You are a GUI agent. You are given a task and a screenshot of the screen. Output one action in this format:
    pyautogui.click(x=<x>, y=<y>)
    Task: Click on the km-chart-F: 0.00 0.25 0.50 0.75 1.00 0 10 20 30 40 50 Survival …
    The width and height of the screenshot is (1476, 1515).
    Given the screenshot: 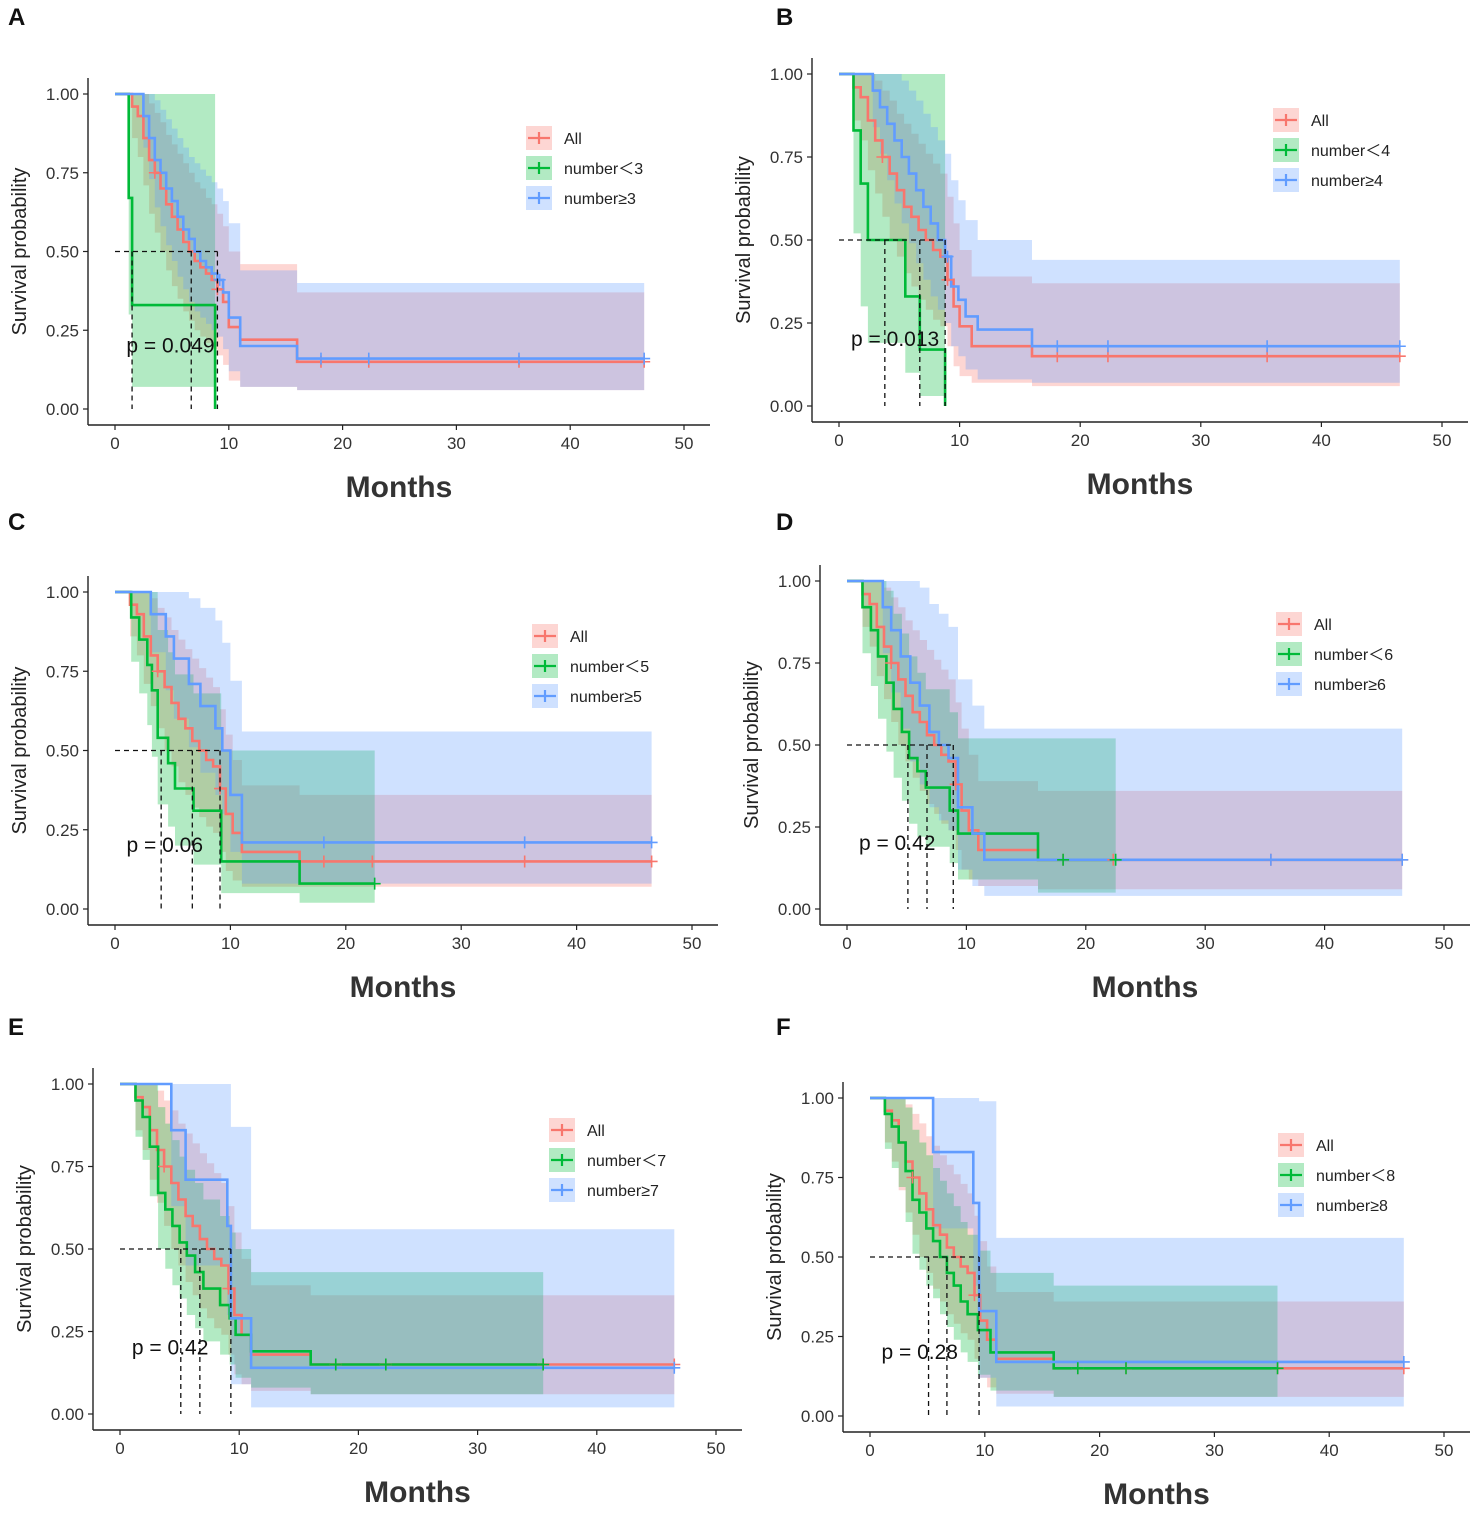 What is the action you would take?
    pyautogui.click(x=1117, y=1296)
    